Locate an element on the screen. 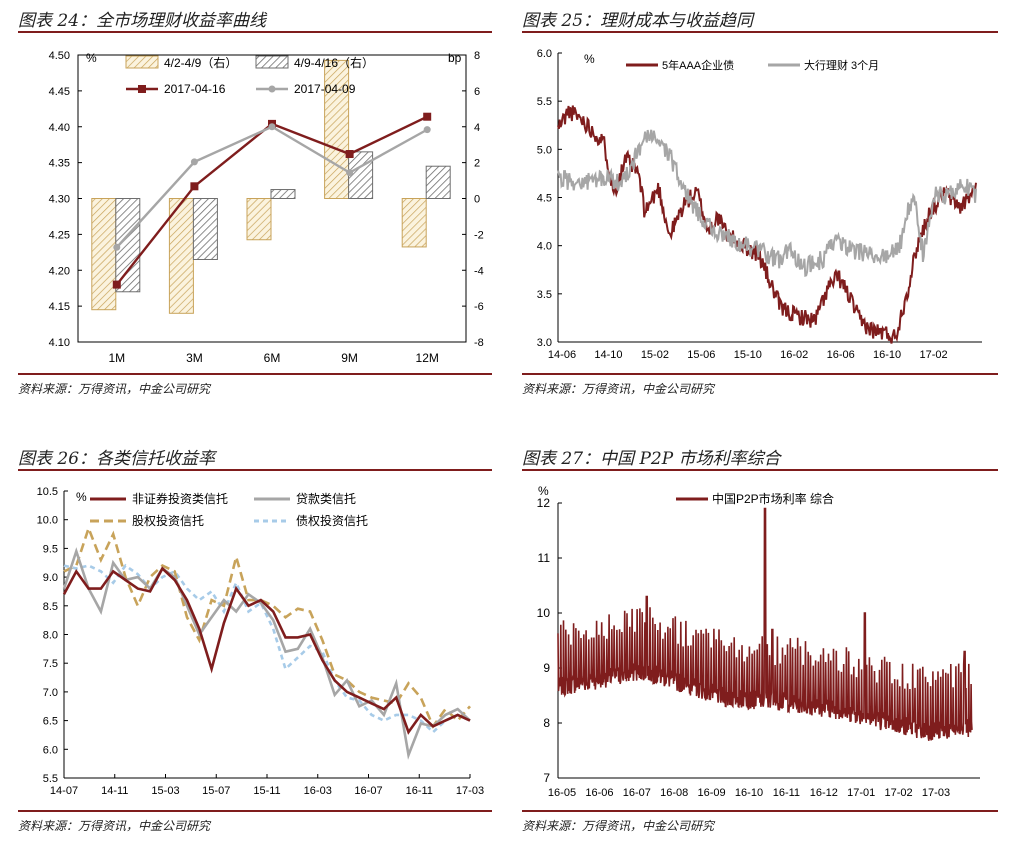  x-tick-label: 16-07 is located at coordinates (368, 791).